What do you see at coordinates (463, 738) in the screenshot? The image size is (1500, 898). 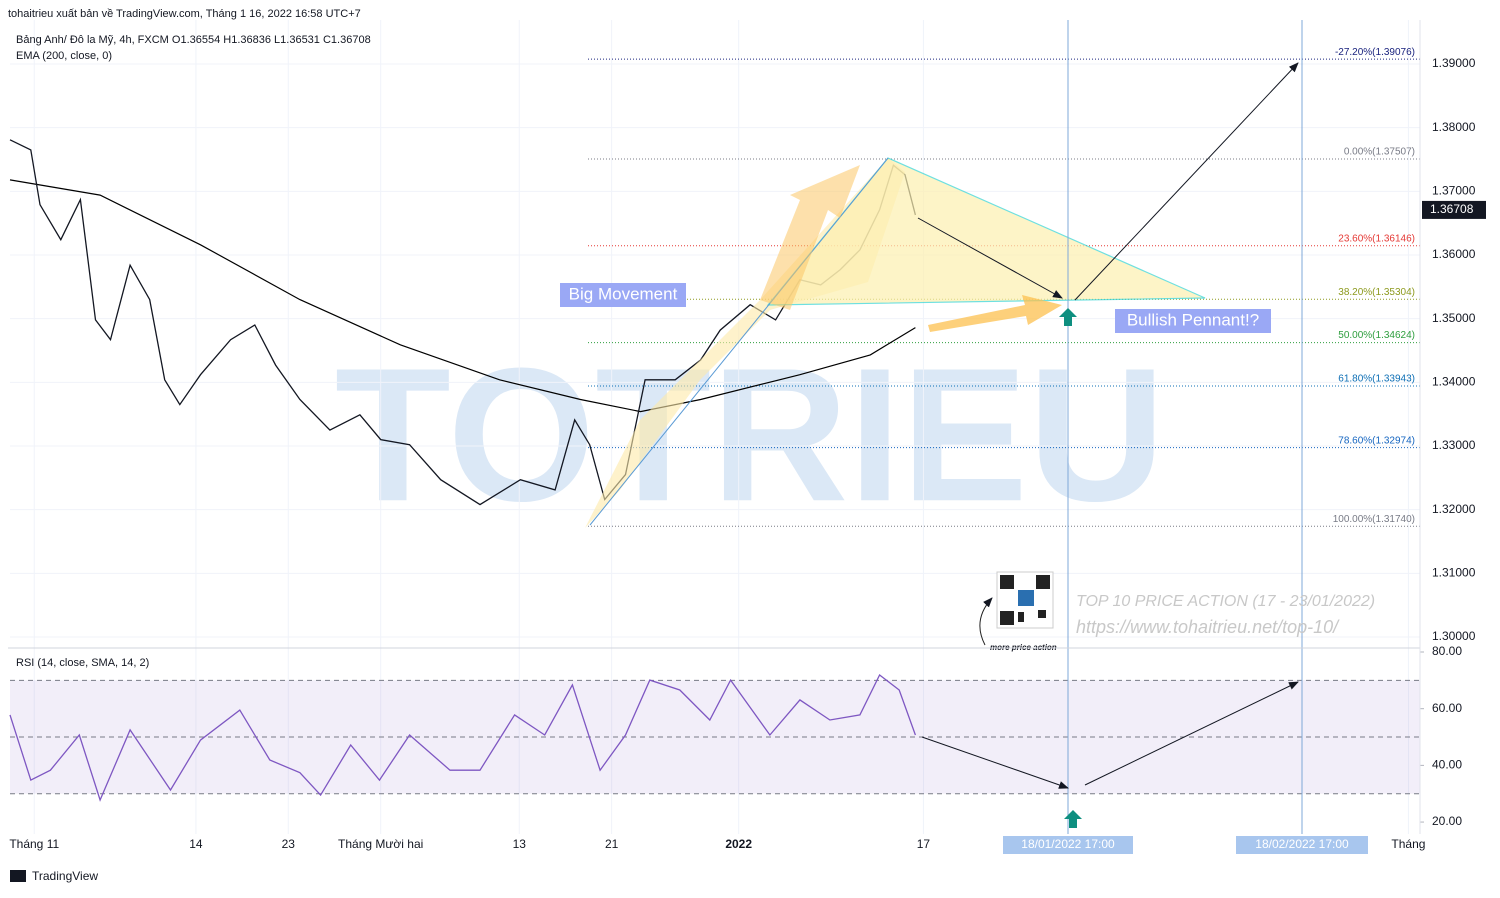 I see `series-line` at bounding box center [463, 738].